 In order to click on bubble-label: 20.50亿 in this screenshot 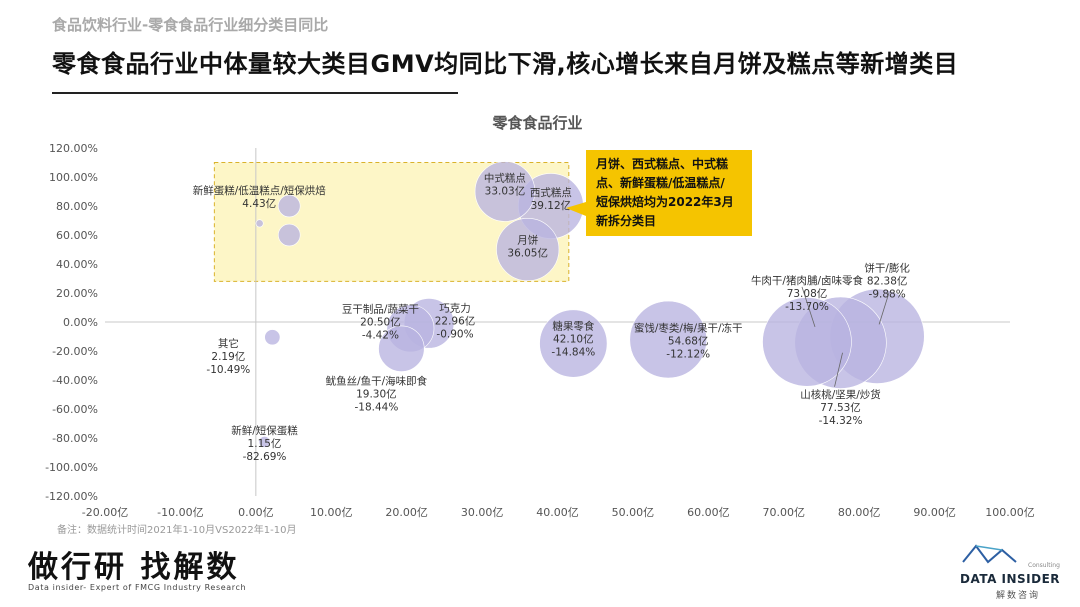, I will do `click(380, 321)`.